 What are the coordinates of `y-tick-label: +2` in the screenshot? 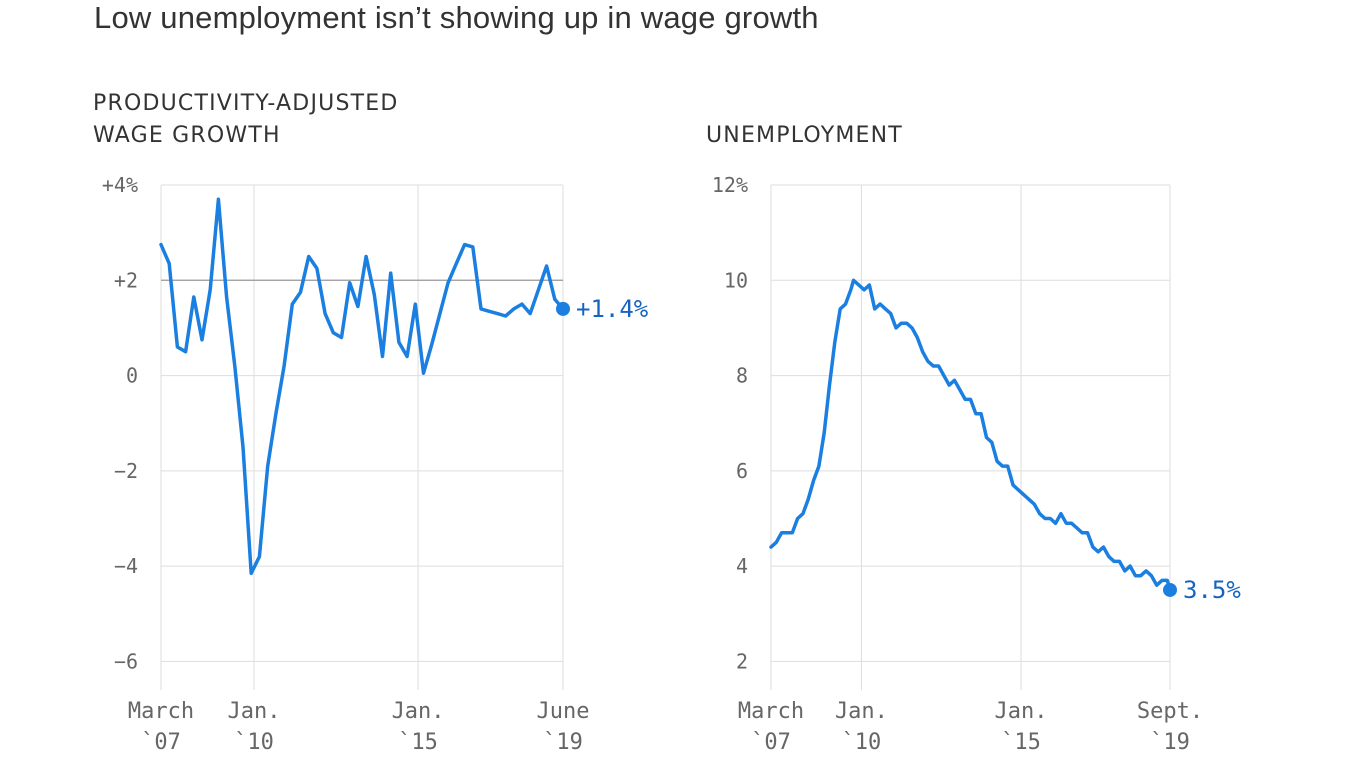 It's located at (126, 280).